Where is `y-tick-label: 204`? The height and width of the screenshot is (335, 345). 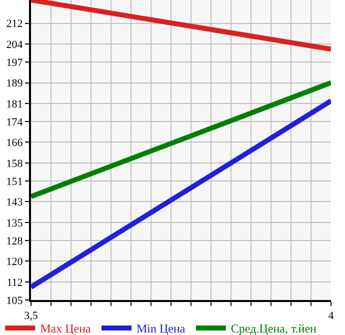
y-tick-label: 204 is located at coordinates (15, 44).